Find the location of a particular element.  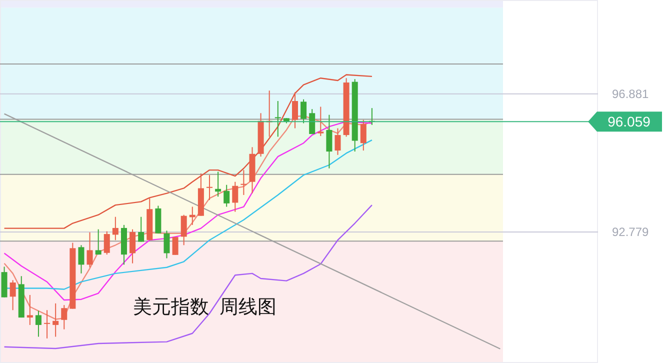

price-tag: 96.059 is located at coordinates (625, 122).